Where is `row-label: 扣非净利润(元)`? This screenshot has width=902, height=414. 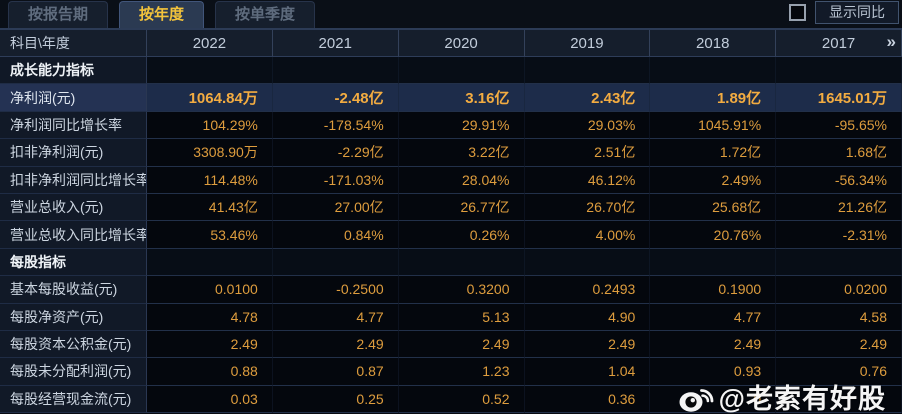
row-label: 扣非净利润(元) is located at coordinates (73, 153).